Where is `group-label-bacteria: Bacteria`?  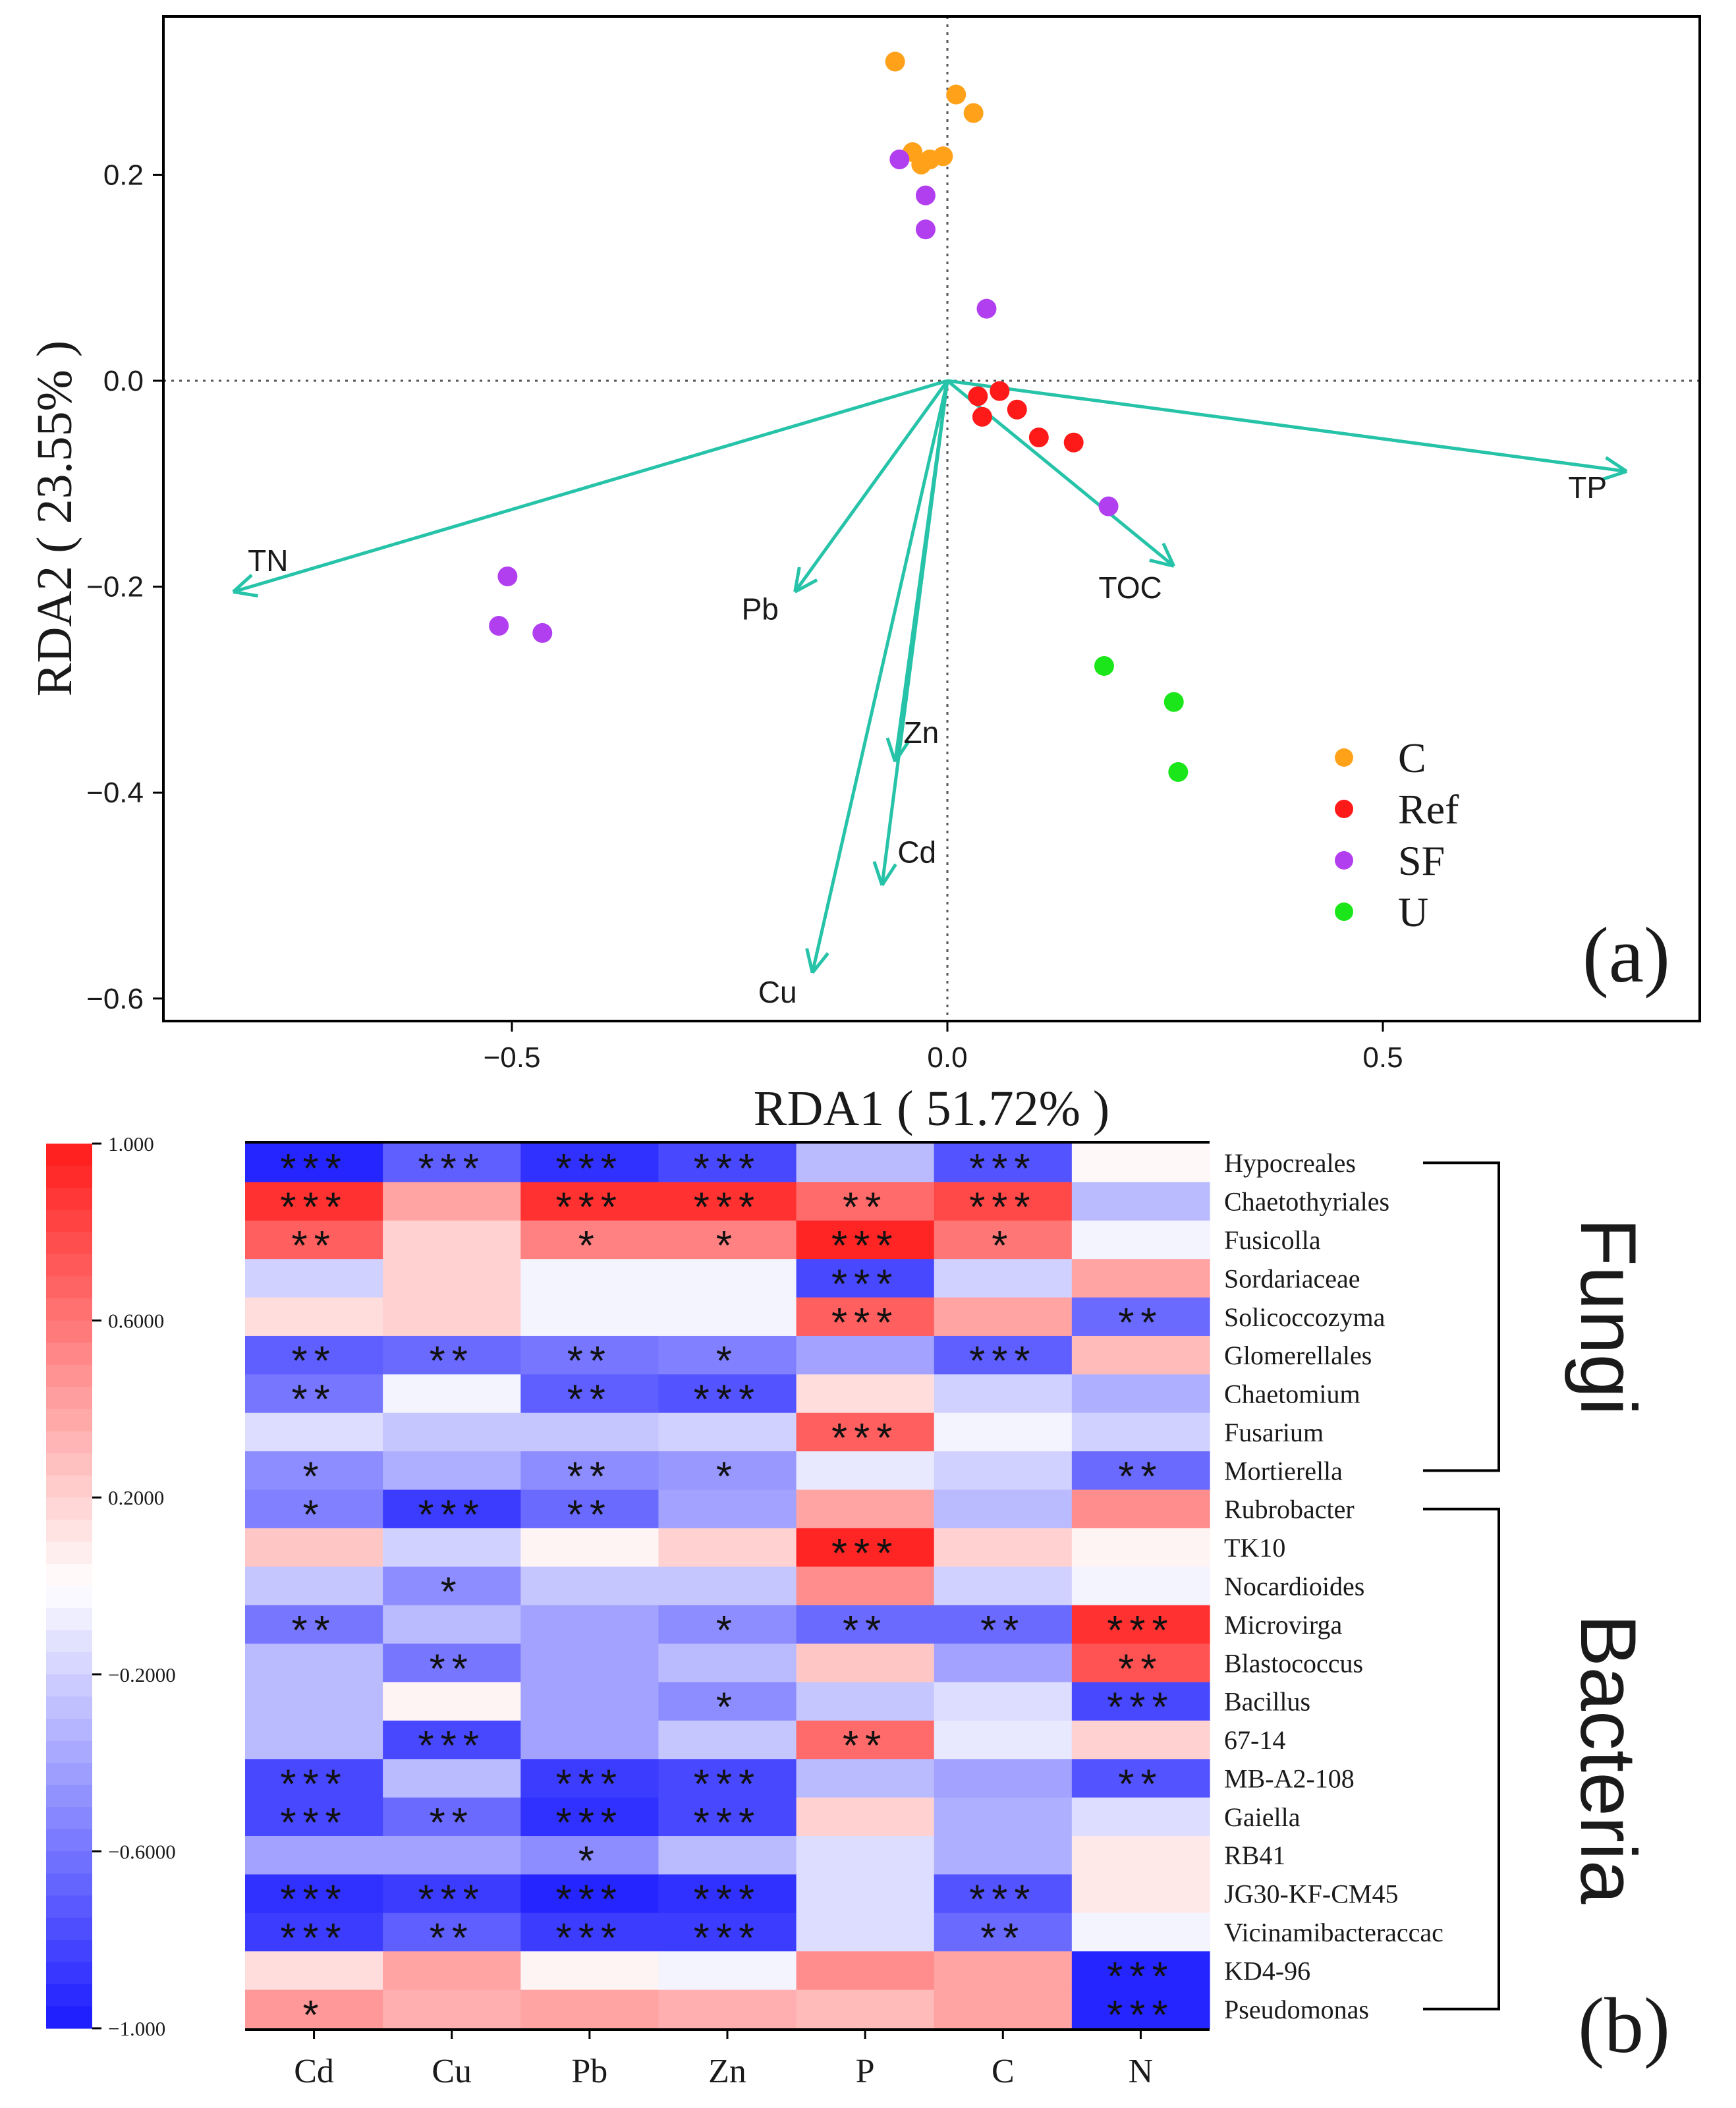
group-label-bacteria: Bacteria is located at coordinates (1608, 1759).